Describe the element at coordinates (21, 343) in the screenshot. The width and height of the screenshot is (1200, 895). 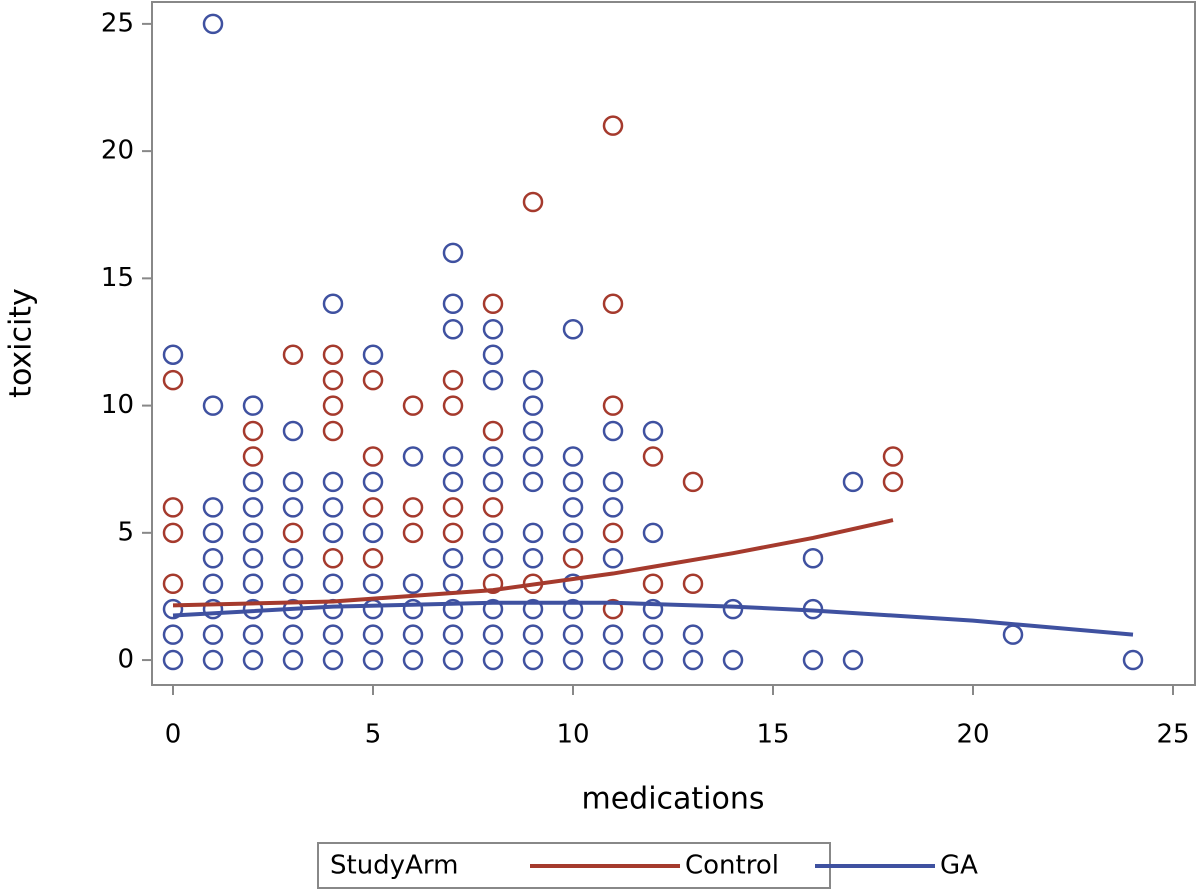
I see `y-axis-label: toxicity` at that location.